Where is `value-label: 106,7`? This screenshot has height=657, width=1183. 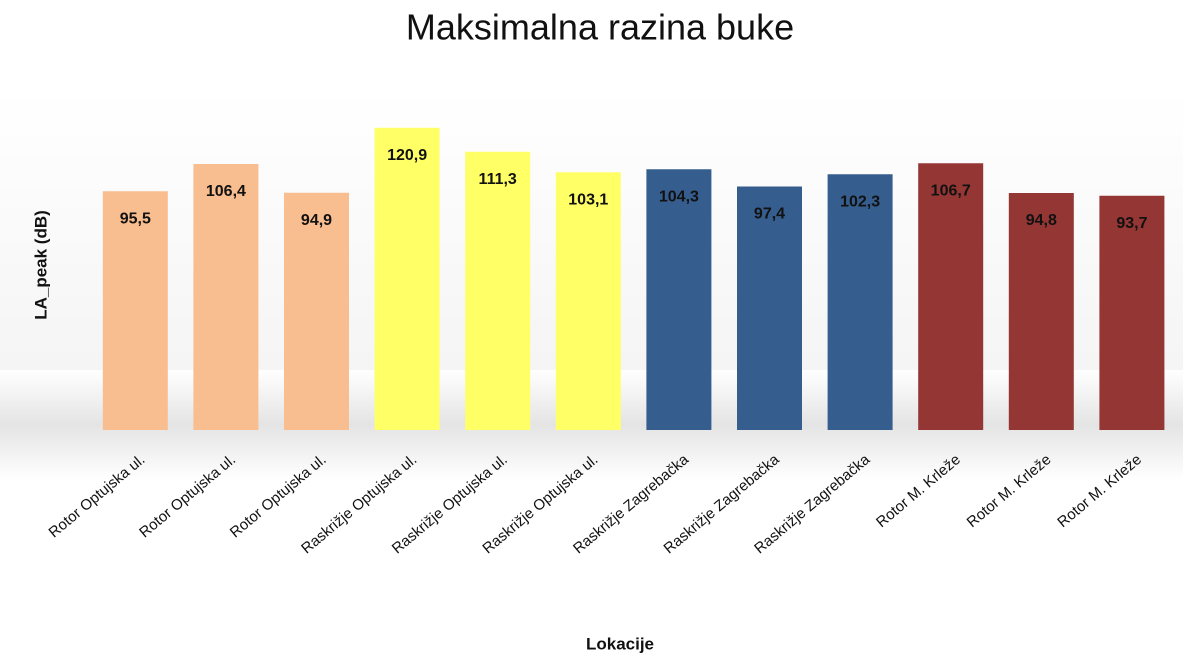 value-label: 106,7 is located at coordinates (951, 190).